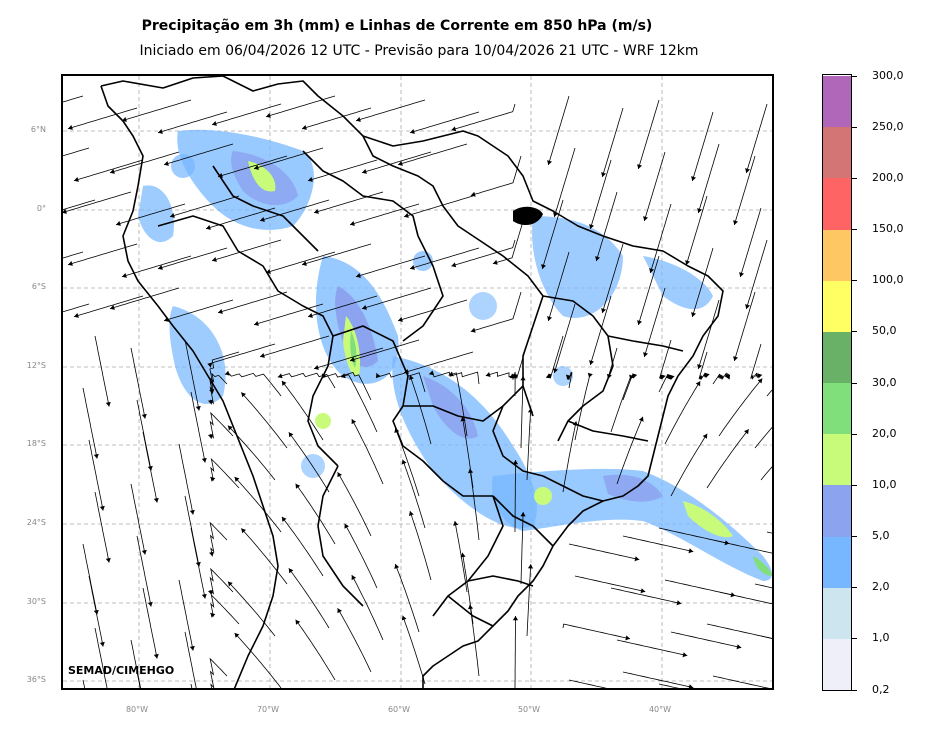 The image size is (931, 735). Describe the element at coordinates (881, 638) in the screenshot. I see `colorbar-label: 1,0` at that location.